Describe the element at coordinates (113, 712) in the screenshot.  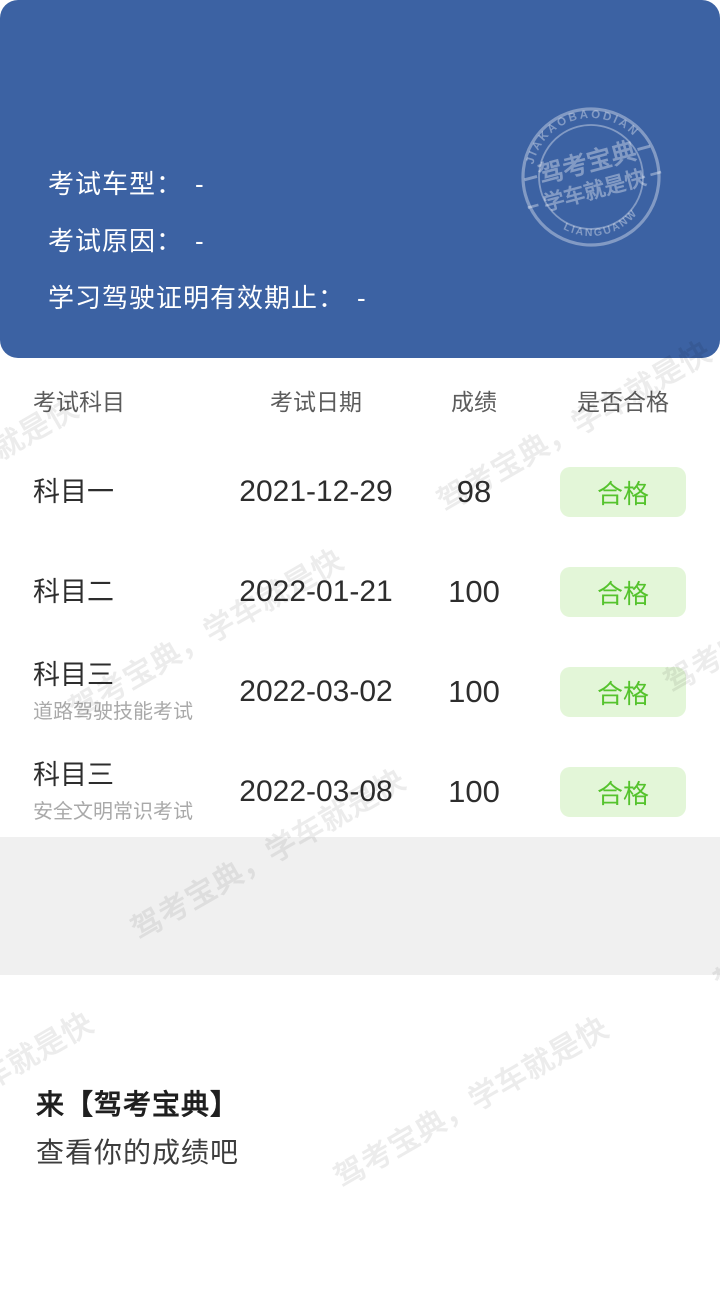
I see `subject-note: 道路驾驶技能考试` at that location.